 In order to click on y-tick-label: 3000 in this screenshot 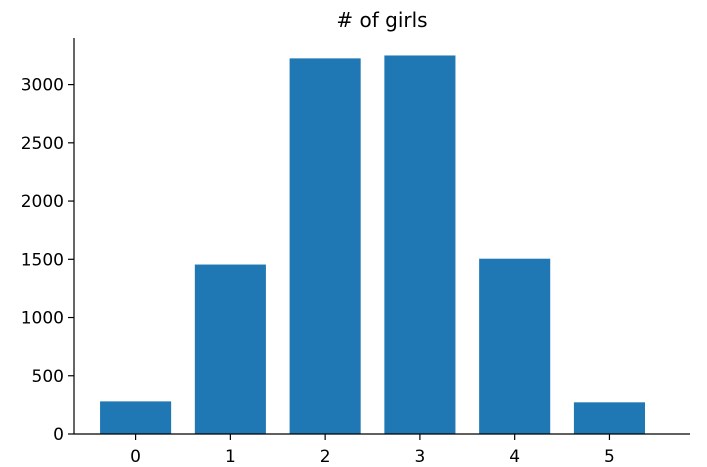, I will do `click(42, 86)`.